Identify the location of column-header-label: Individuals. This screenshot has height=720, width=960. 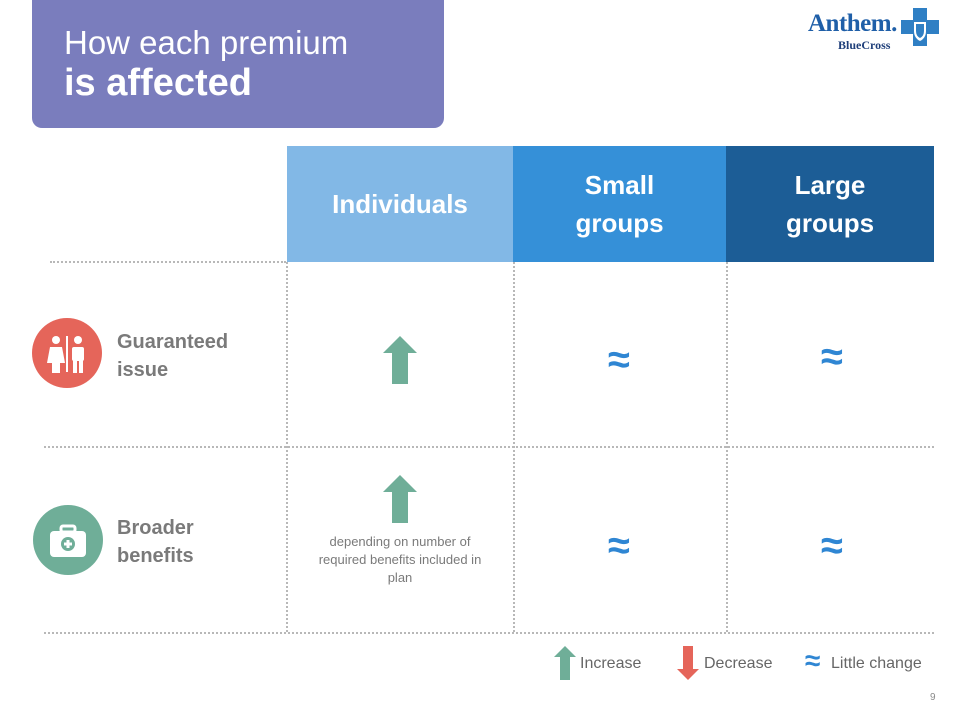
(400, 204).